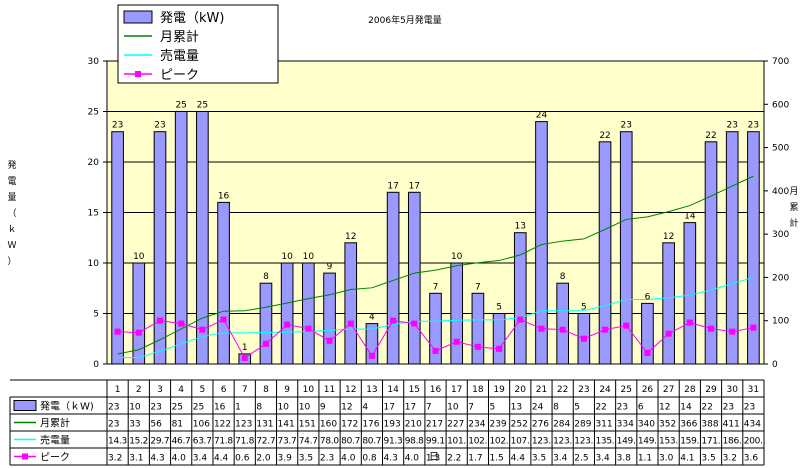 This screenshot has height=468, width=809. What do you see at coordinates (25, 456) in the screenshot?
I see `table-key-marker` at bounding box center [25, 456].